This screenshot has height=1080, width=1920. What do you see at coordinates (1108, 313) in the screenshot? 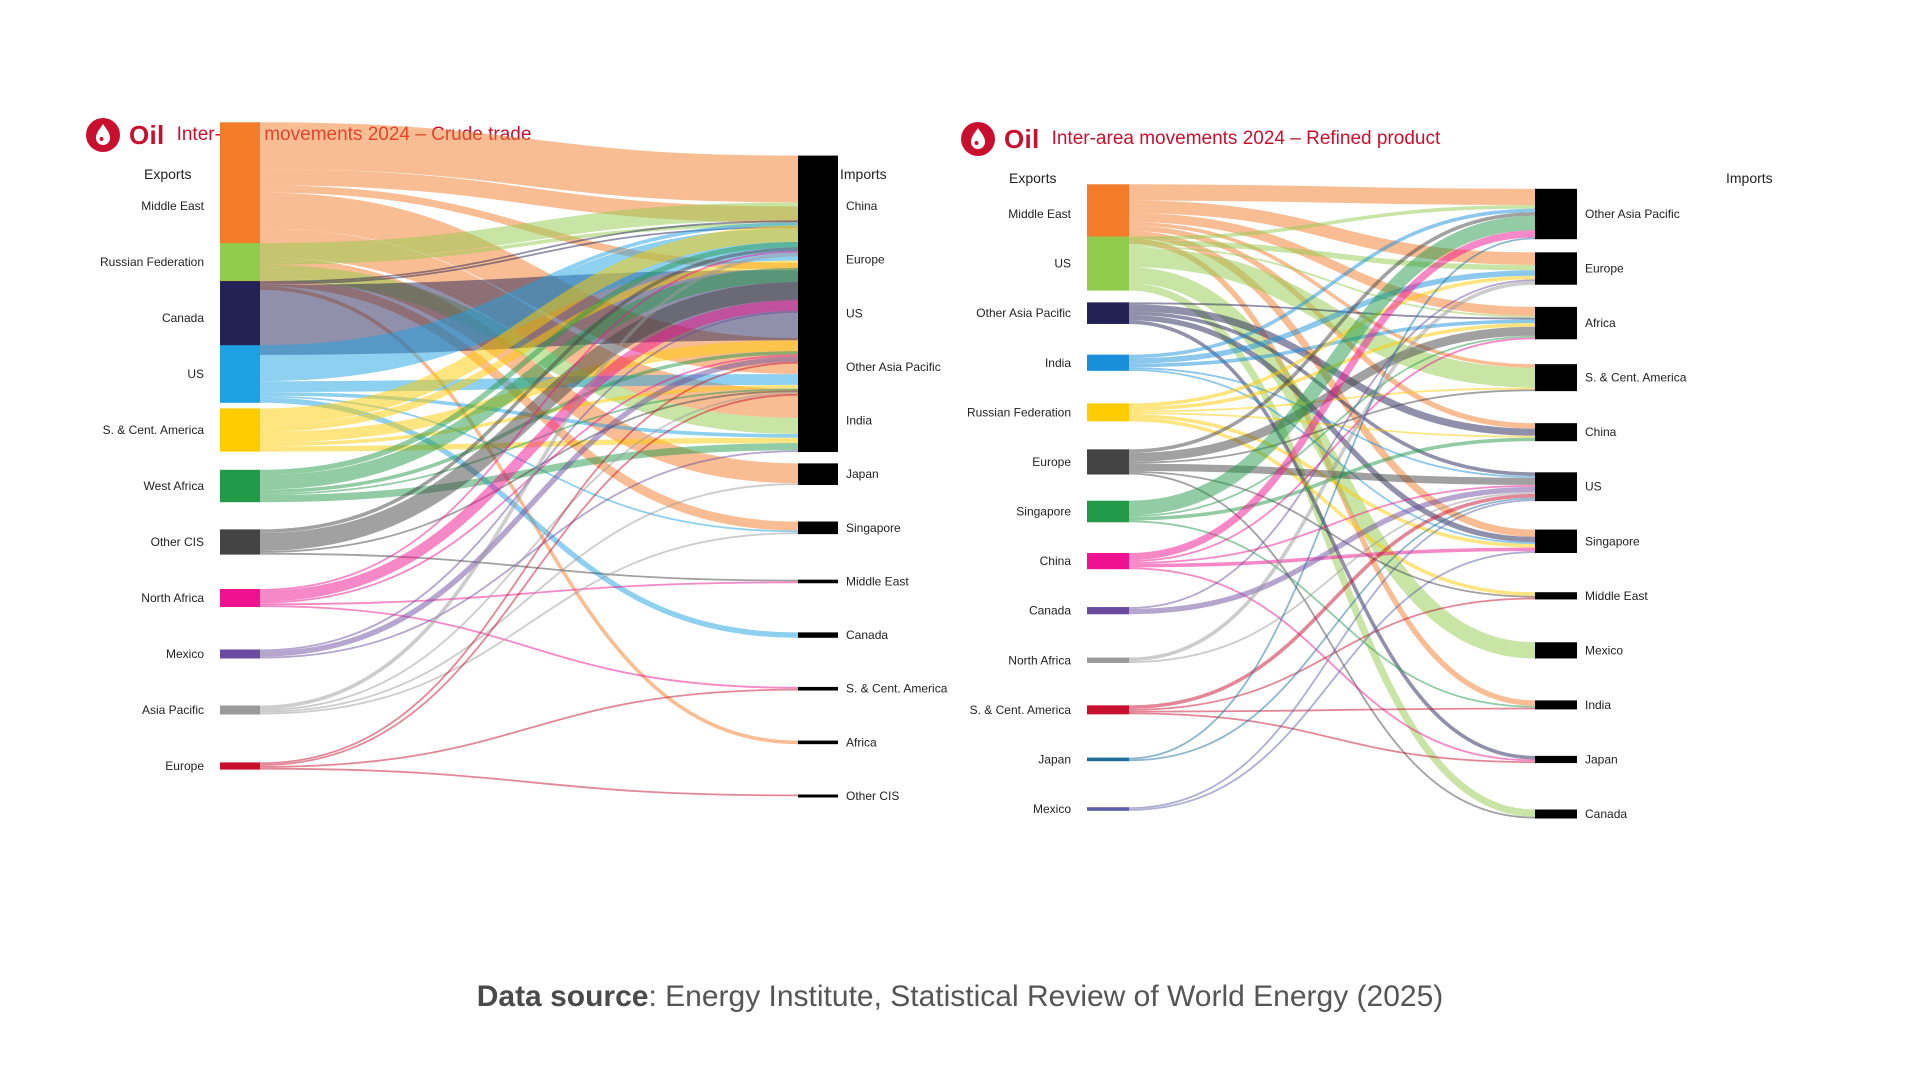
I see `export-node-other-asia-pacific` at bounding box center [1108, 313].